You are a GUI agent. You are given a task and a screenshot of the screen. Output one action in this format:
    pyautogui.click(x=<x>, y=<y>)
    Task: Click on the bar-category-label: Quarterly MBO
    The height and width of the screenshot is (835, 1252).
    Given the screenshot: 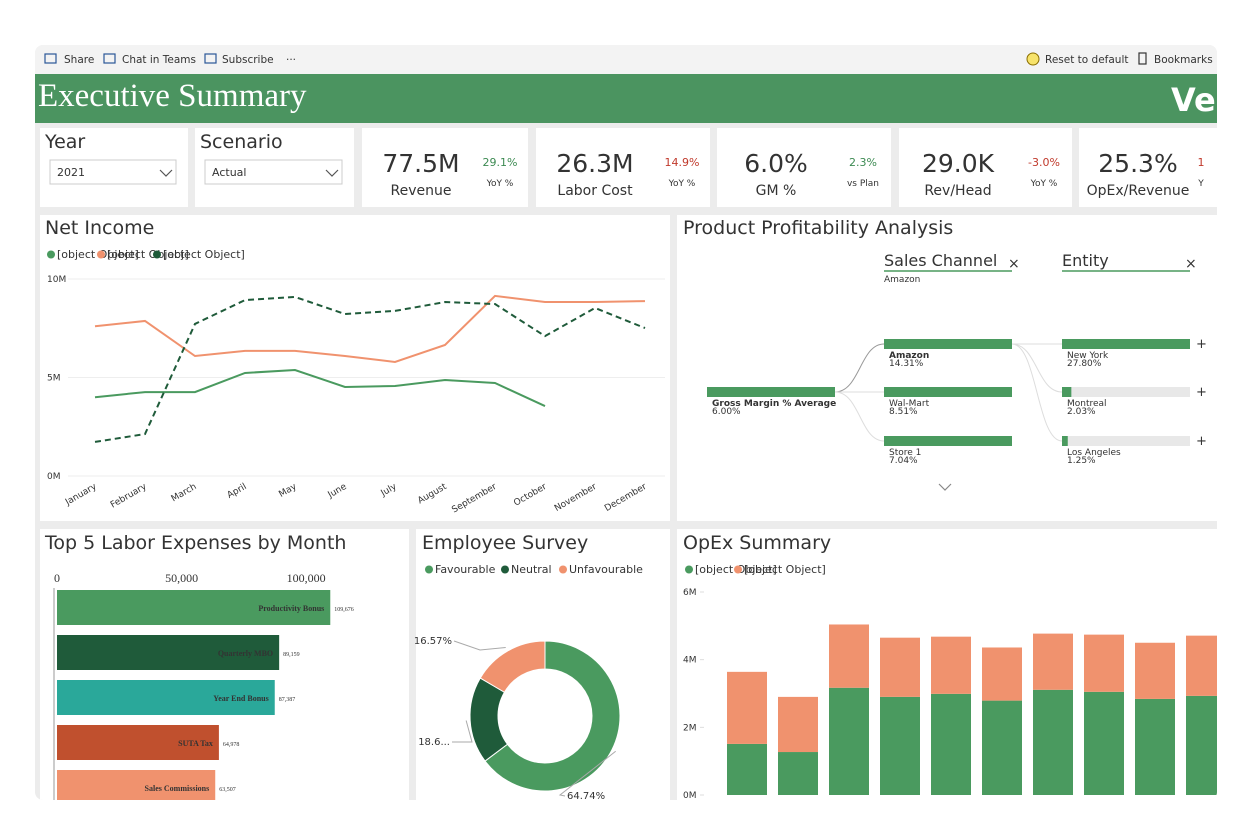 What is the action you would take?
    pyautogui.click(x=245, y=653)
    